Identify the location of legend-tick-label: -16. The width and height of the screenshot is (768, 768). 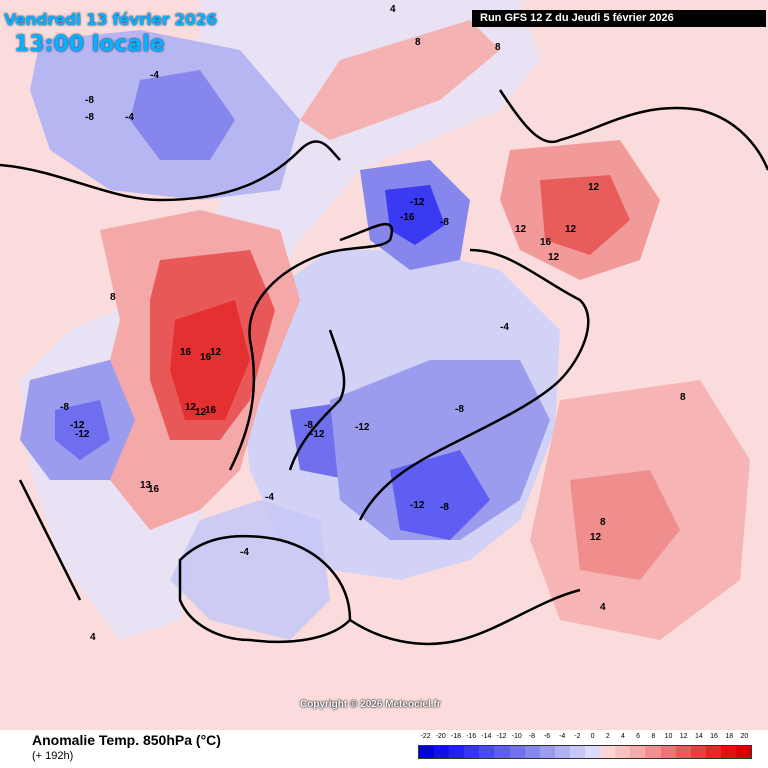
(471, 736).